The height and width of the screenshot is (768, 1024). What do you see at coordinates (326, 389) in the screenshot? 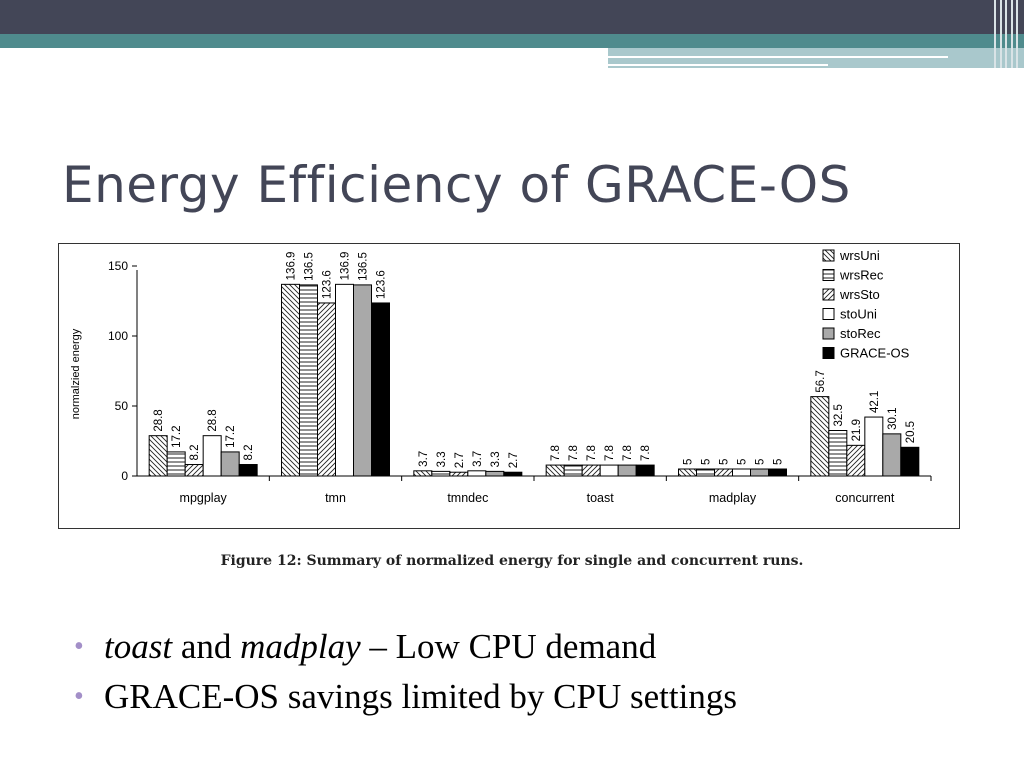
I see `bar-wrsSto-tmn` at bounding box center [326, 389].